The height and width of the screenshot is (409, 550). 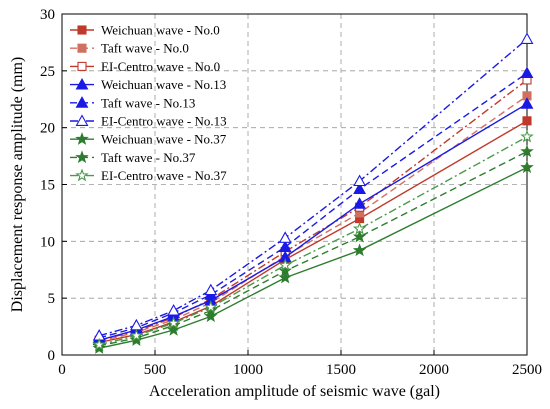 What do you see at coordinates (47, 186) in the screenshot?
I see `y-tick-label: 15` at bounding box center [47, 186].